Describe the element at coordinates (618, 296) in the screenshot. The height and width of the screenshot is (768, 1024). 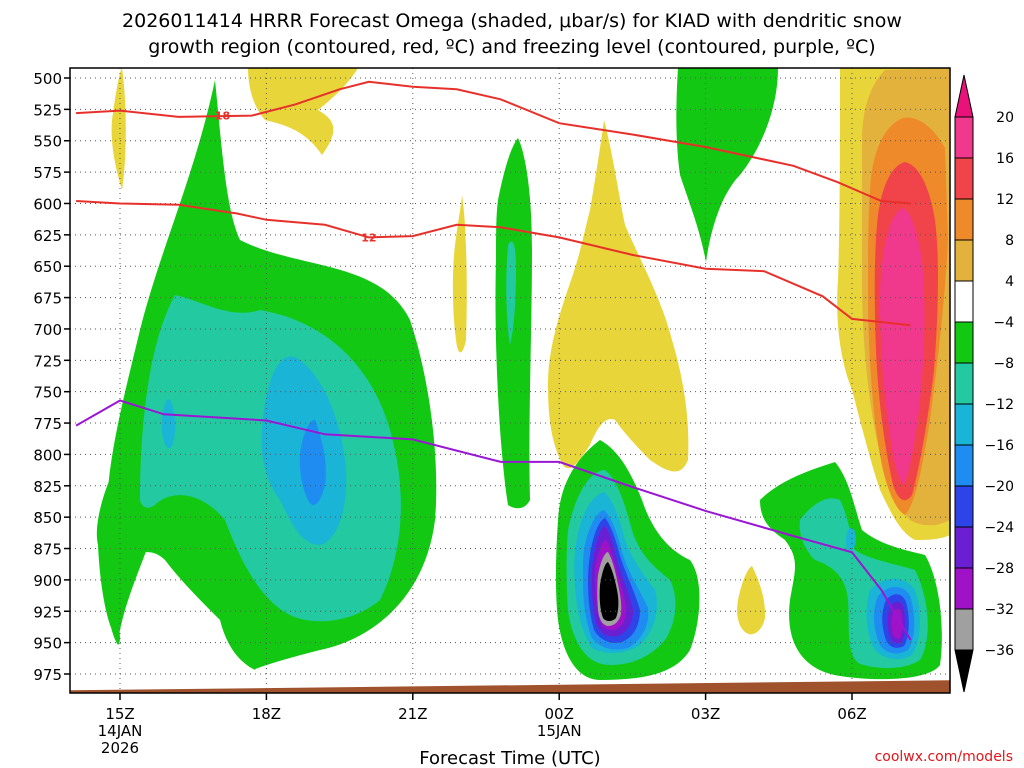
I see `omega-region-pos4-center` at that location.